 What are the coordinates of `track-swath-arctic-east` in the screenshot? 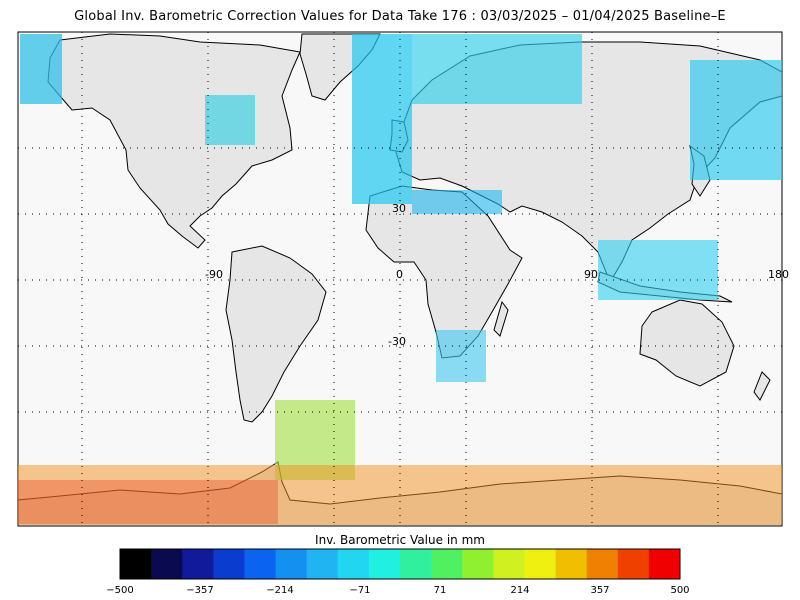 It's located at (736, 120).